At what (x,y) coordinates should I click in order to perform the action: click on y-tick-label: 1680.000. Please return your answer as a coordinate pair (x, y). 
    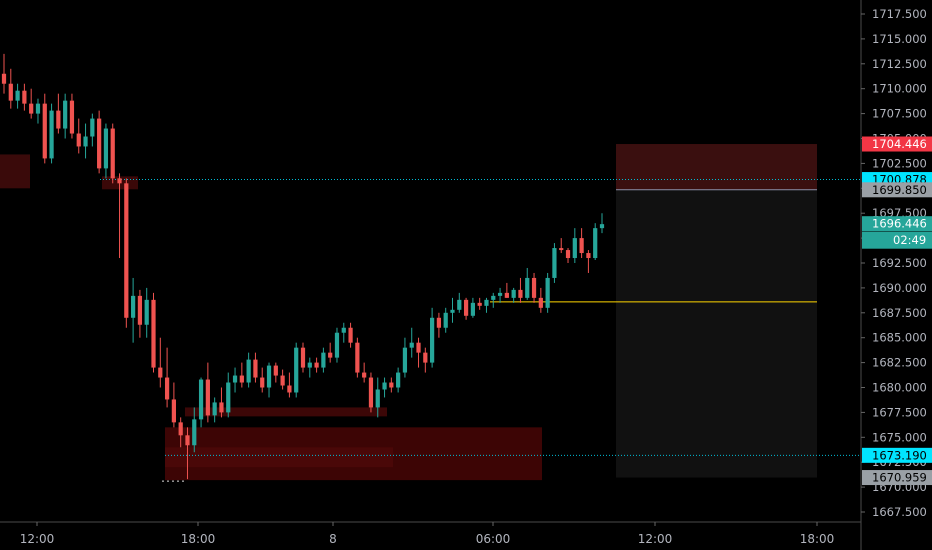
    Looking at the image, I should click on (899, 388).